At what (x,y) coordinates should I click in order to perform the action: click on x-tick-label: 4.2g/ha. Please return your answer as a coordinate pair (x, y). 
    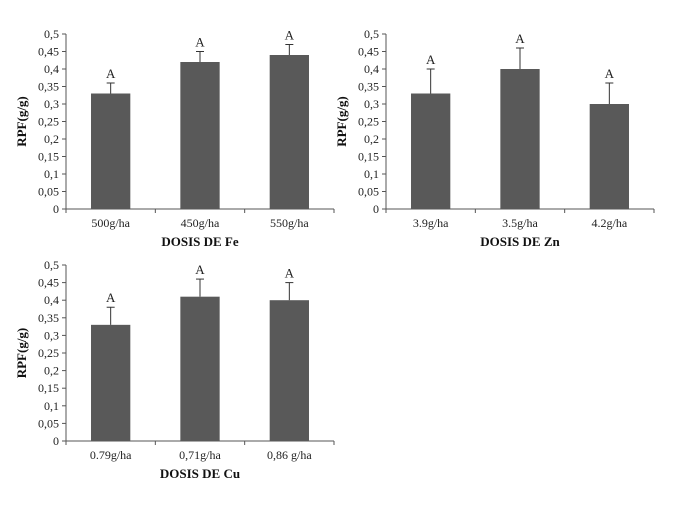
    Looking at the image, I should click on (609, 223).